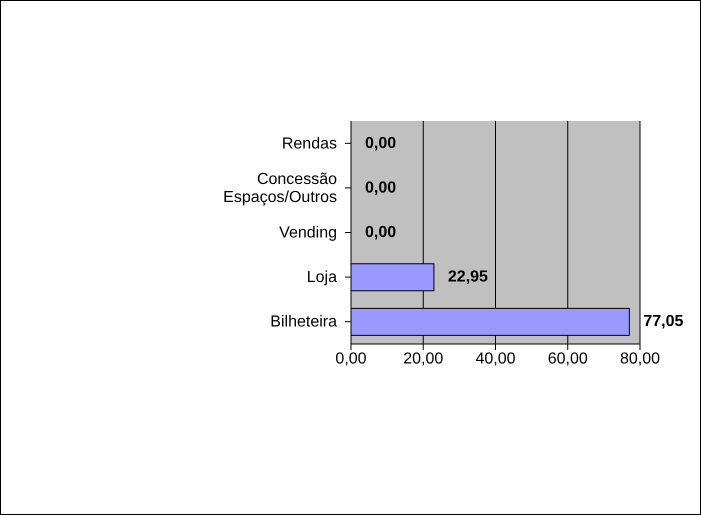 Image resolution: width=701 pixels, height=515 pixels. Describe the element at coordinates (423, 359) in the screenshot. I see `x-tick-label: 20,00` at that location.